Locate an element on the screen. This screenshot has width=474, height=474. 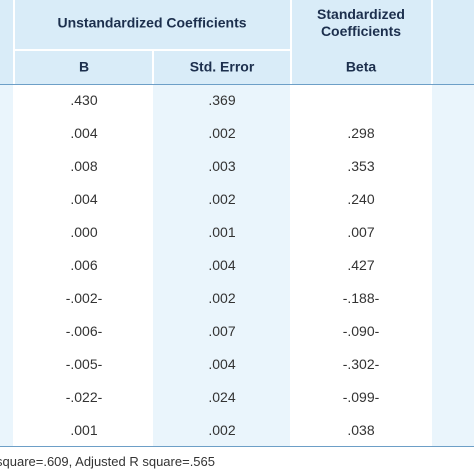
footer-rule is located at coordinates (237, 446).